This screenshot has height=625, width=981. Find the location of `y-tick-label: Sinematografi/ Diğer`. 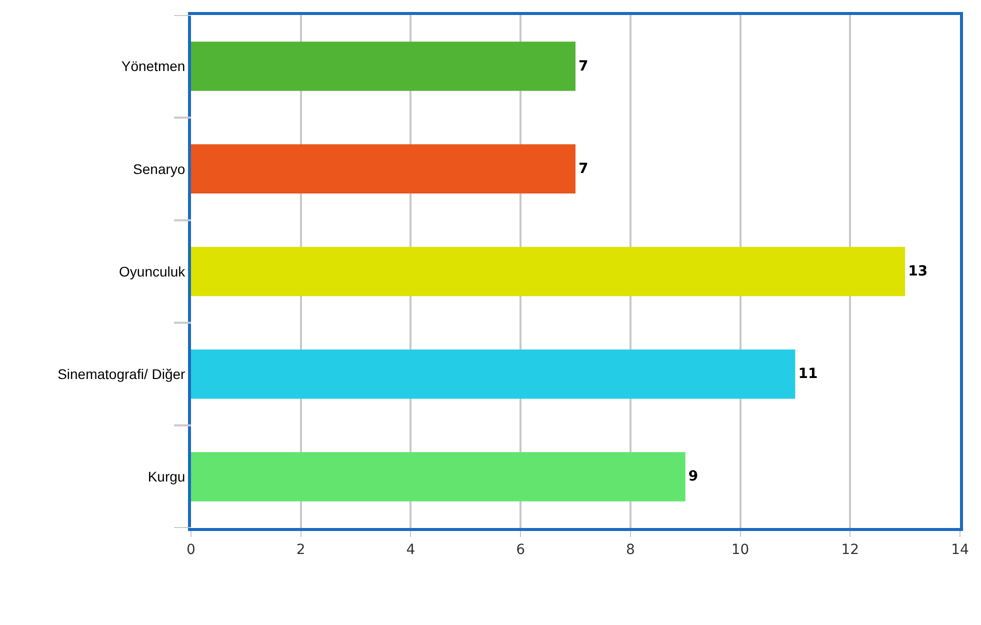

y-tick-label: Sinematografi/ Diğer is located at coordinates (122, 374).